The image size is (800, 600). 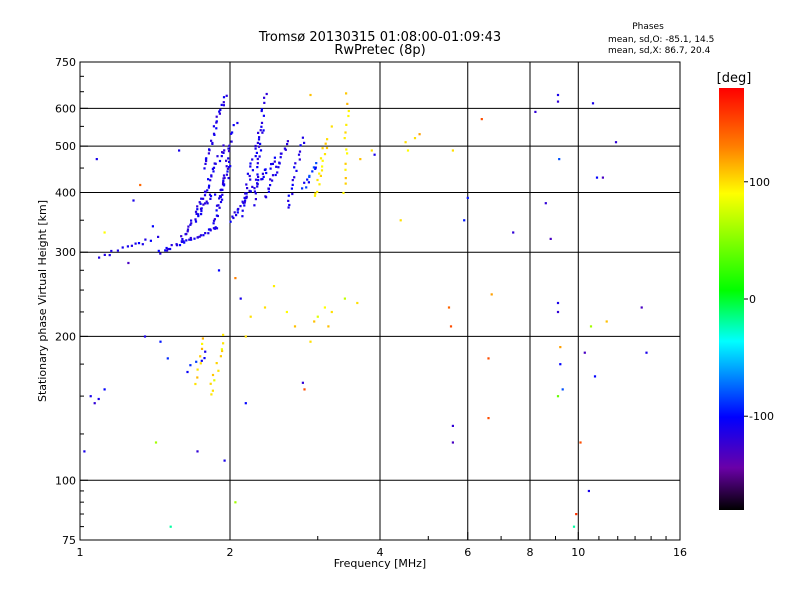 I want to click on y-tick-label: 400, so click(x=65, y=192).